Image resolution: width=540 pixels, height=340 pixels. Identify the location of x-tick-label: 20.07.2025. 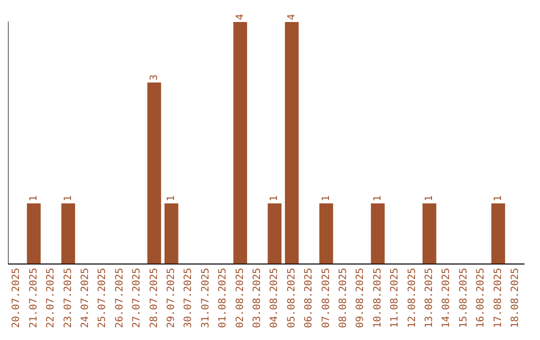
(16, 298).